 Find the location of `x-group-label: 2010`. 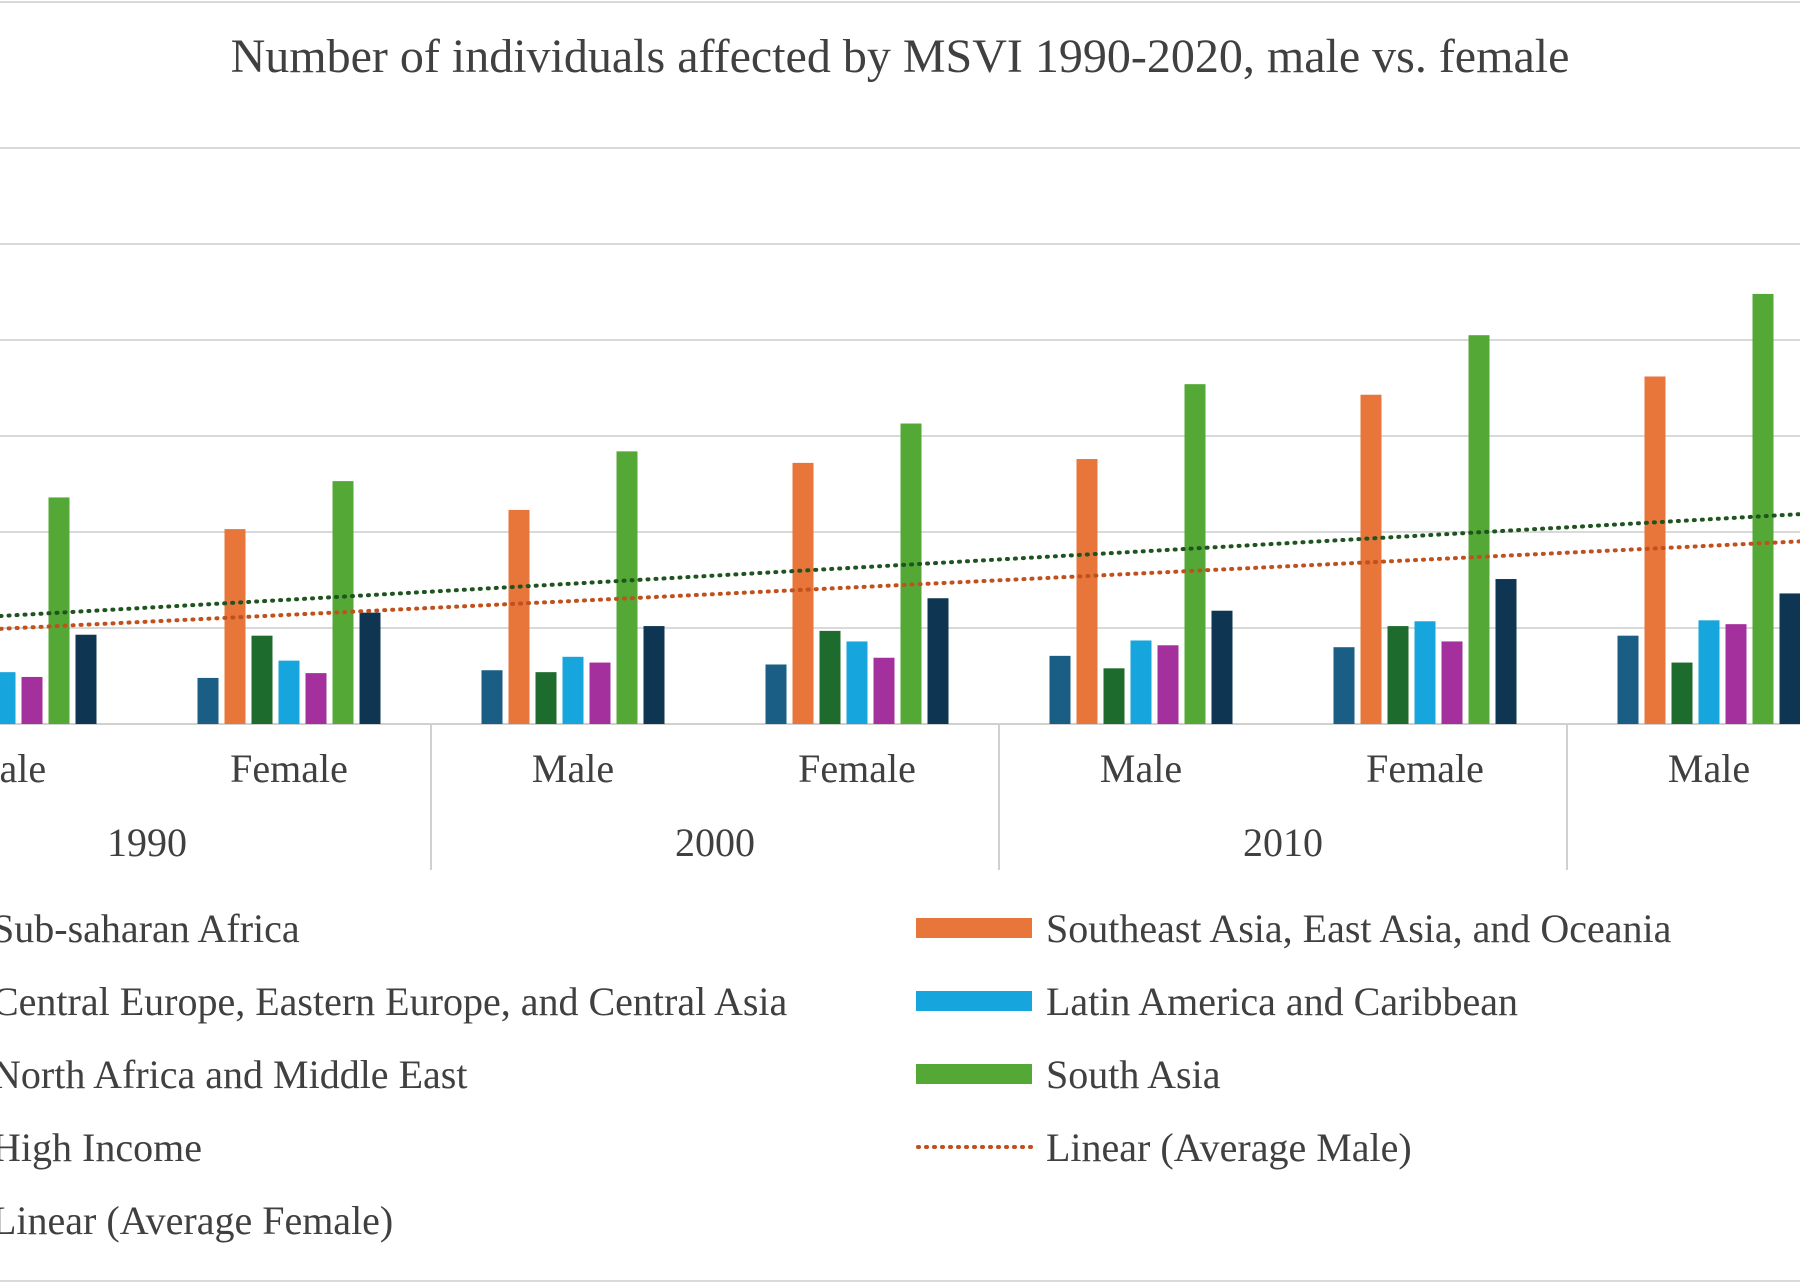

x-group-label: 2010 is located at coordinates (1283, 842).